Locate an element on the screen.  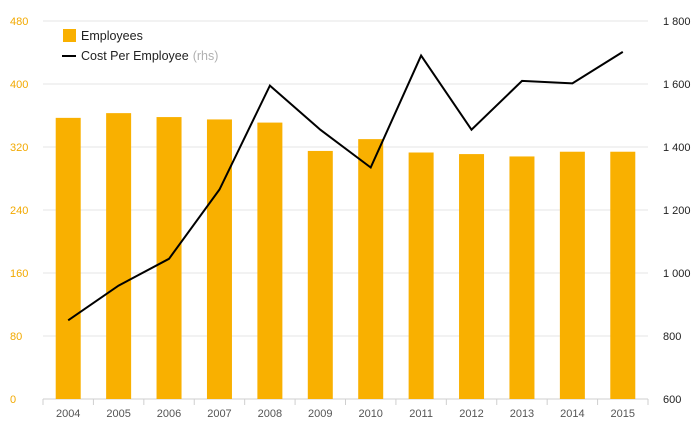
left-axis: 0 80 160 240 320 400 480 is located at coordinates (19, 211).